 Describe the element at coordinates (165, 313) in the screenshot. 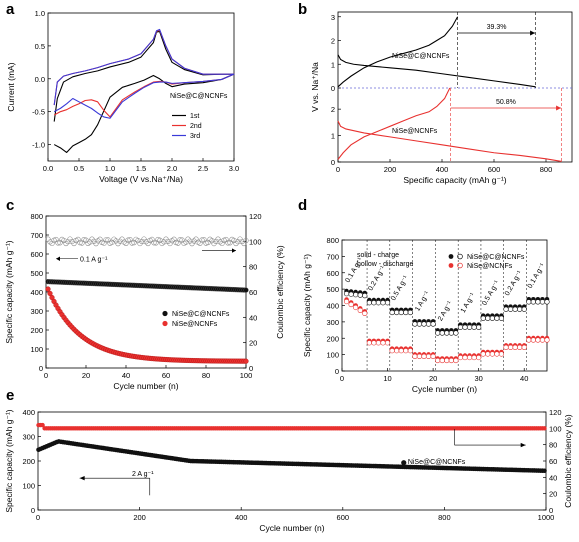

I see `legend-marker` at that location.